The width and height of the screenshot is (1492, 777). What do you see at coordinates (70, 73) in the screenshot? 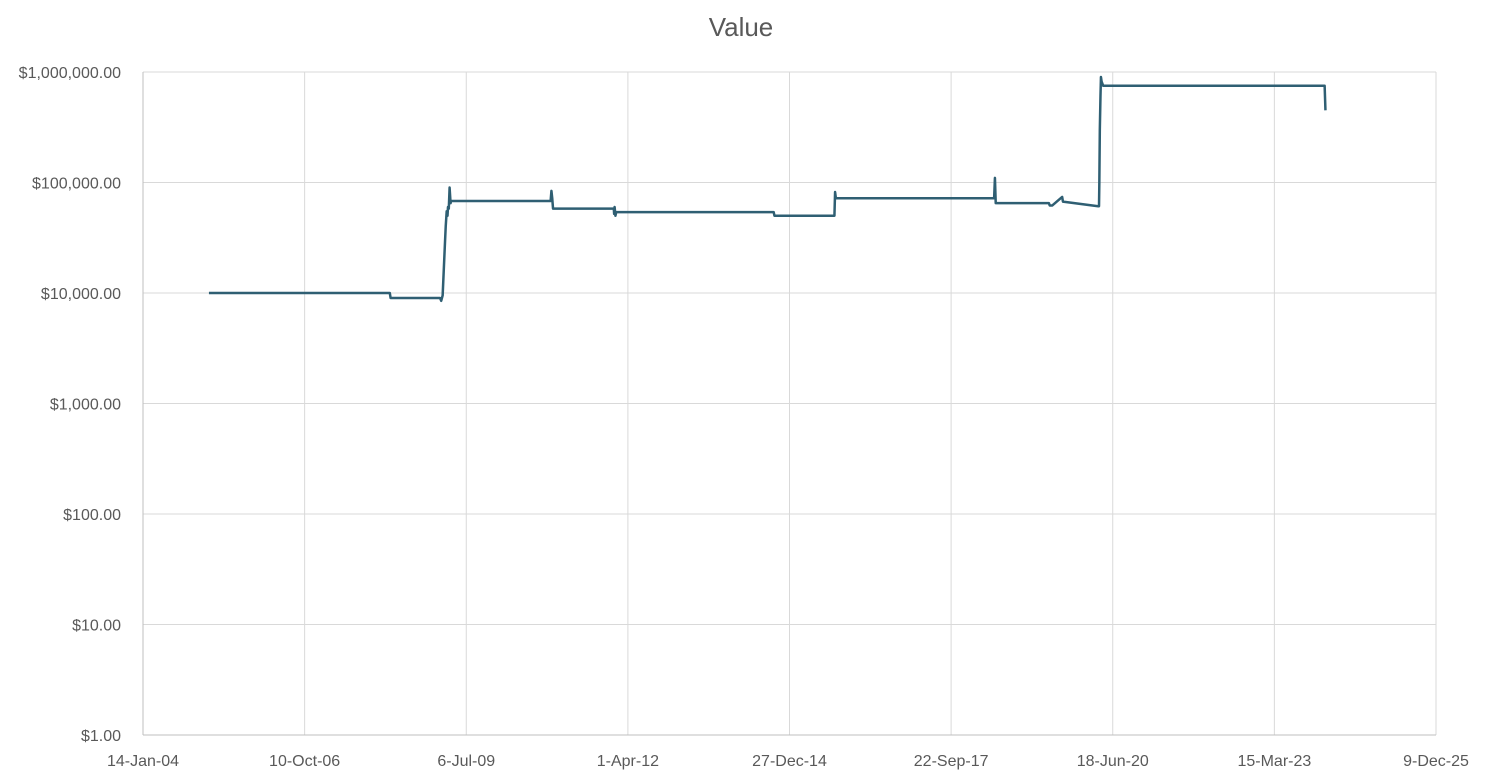
I see `y-tick-label: $1,000,000.00` at bounding box center [70, 73].